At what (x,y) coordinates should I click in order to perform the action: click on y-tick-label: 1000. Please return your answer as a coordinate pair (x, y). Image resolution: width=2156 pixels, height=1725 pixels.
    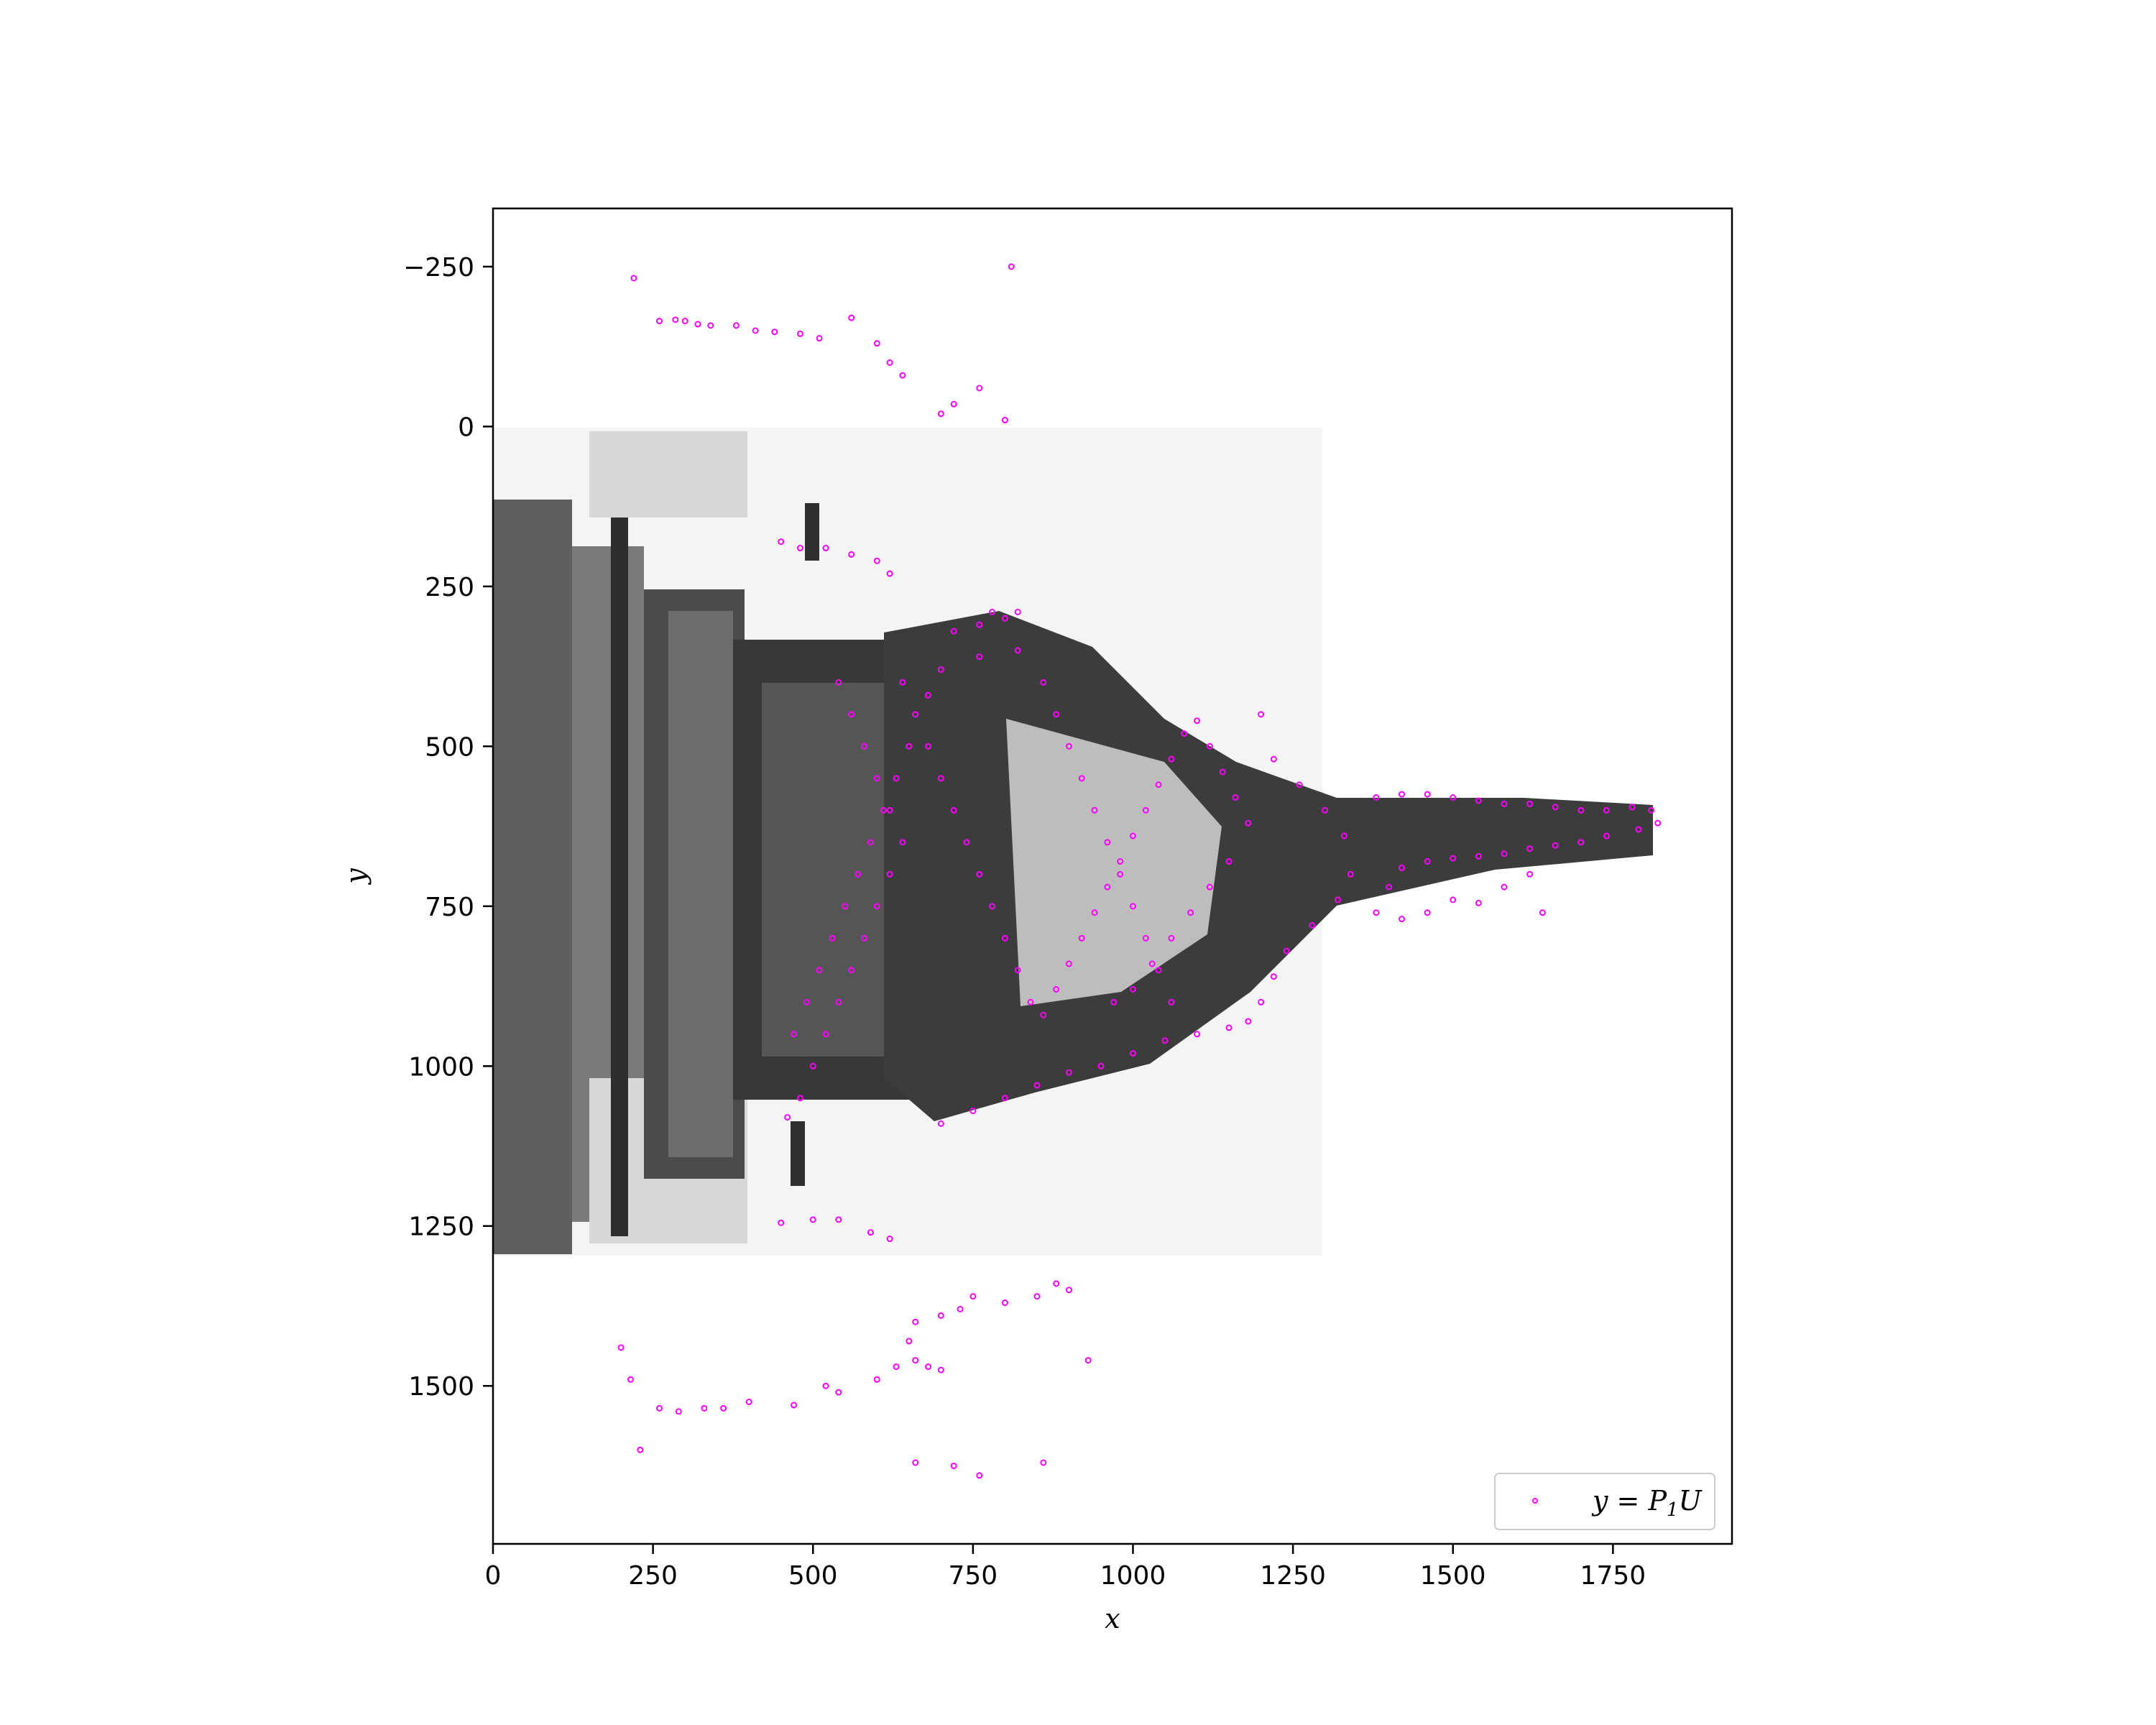
    Looking at the image, I should click on (441, 1067).